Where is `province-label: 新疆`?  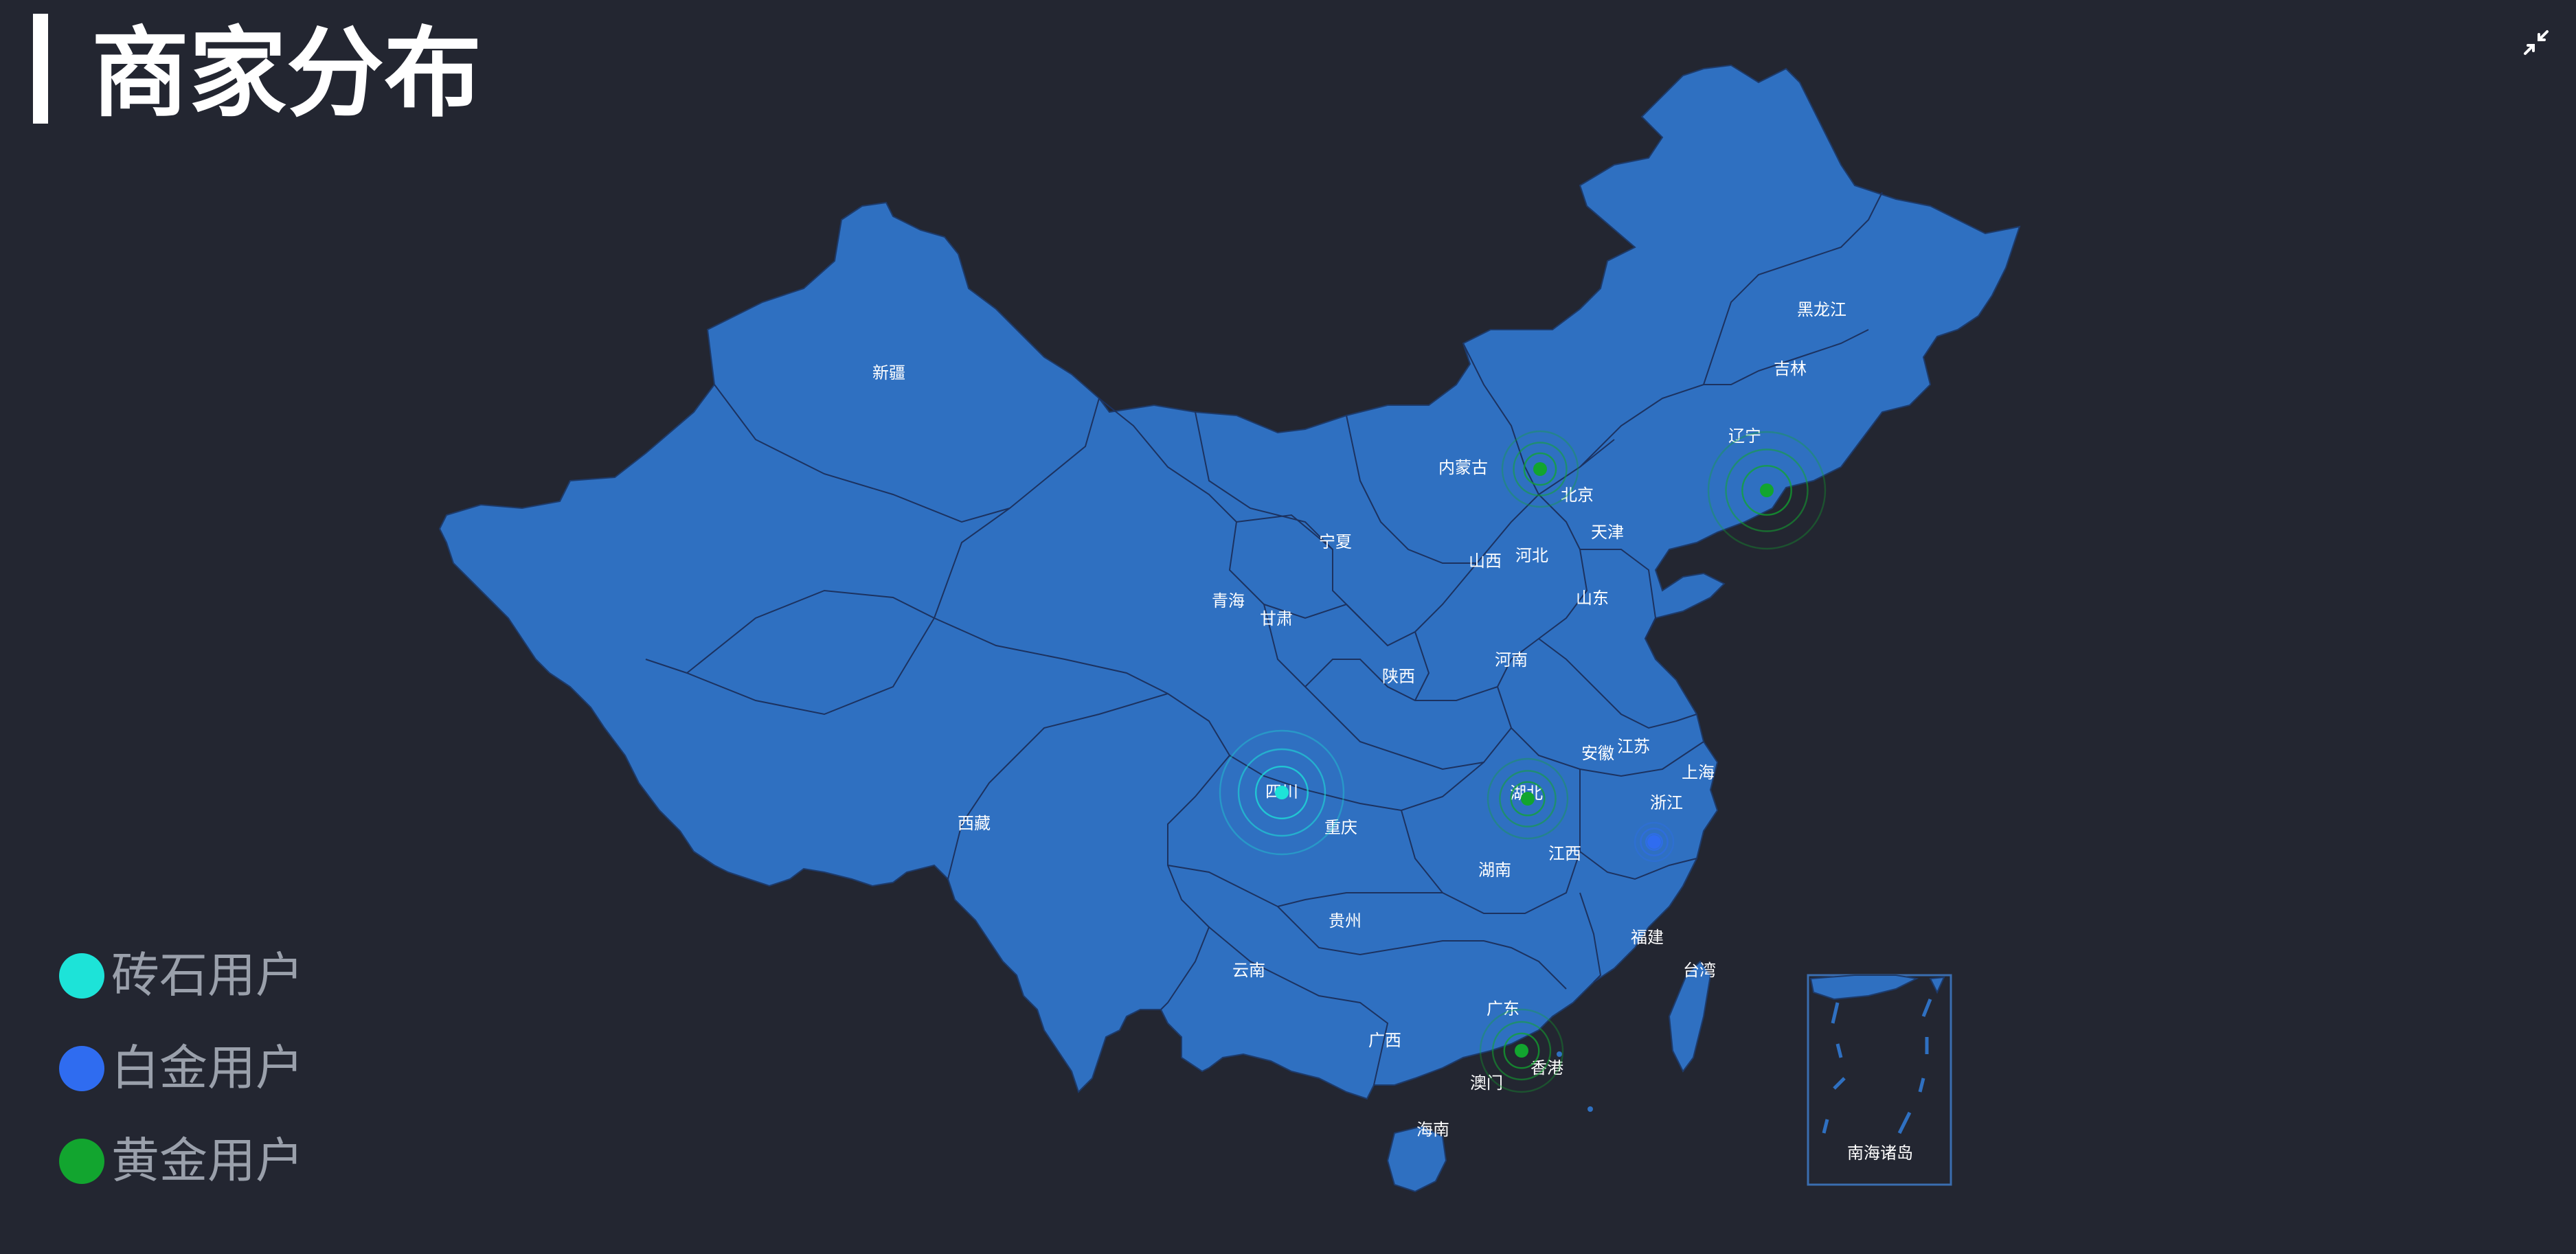
province-label: 新疆 is located at coordinates (888, 373).